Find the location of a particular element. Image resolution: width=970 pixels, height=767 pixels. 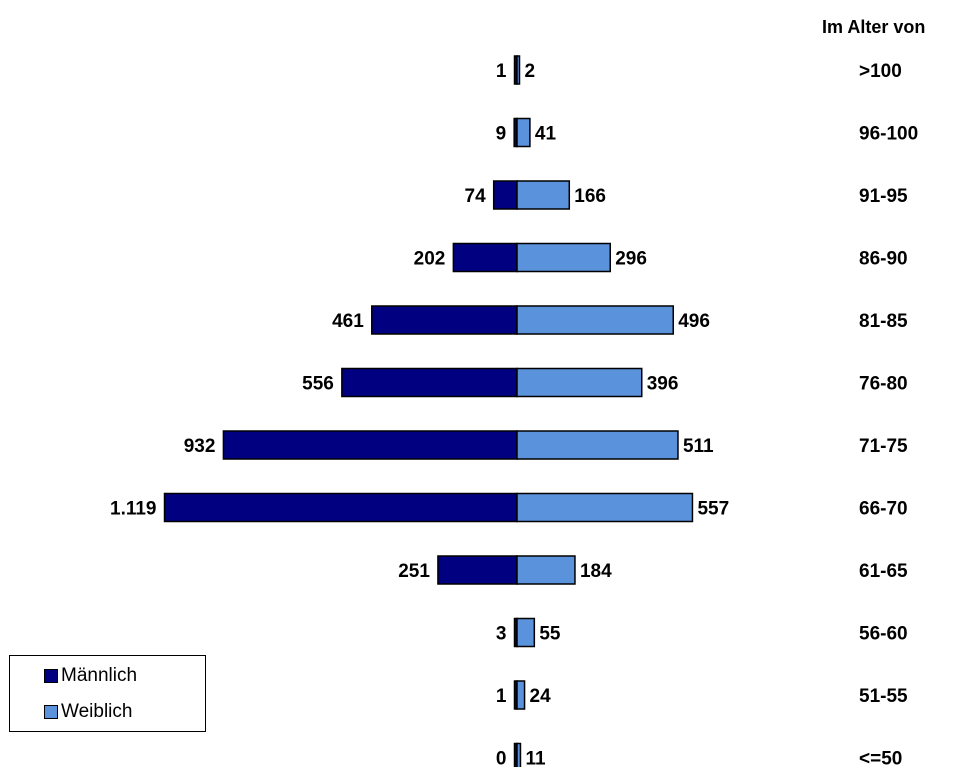

value-label-male-81-85: 461 is located at coordinates (348, 321).